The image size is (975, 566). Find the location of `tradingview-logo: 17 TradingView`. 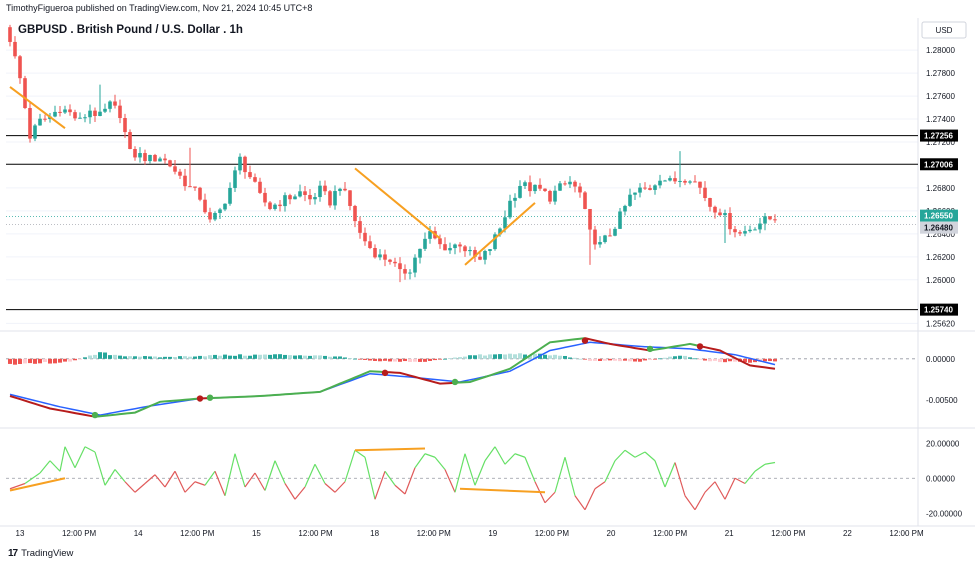

tradingview-logo: 17 TradingView is located at coordinates (40, 553).